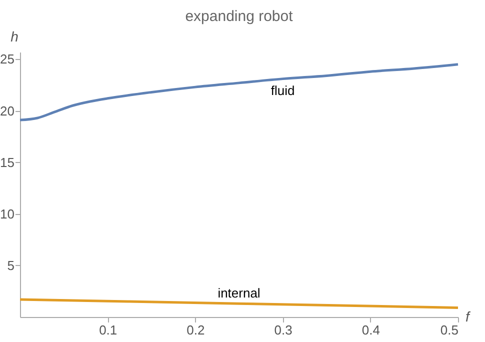 The image size is (485, 342). What do you see at coordinates (7, 110) in the screenshot?
I see `y-tick-label: 20` at bounding box center [7, 110].